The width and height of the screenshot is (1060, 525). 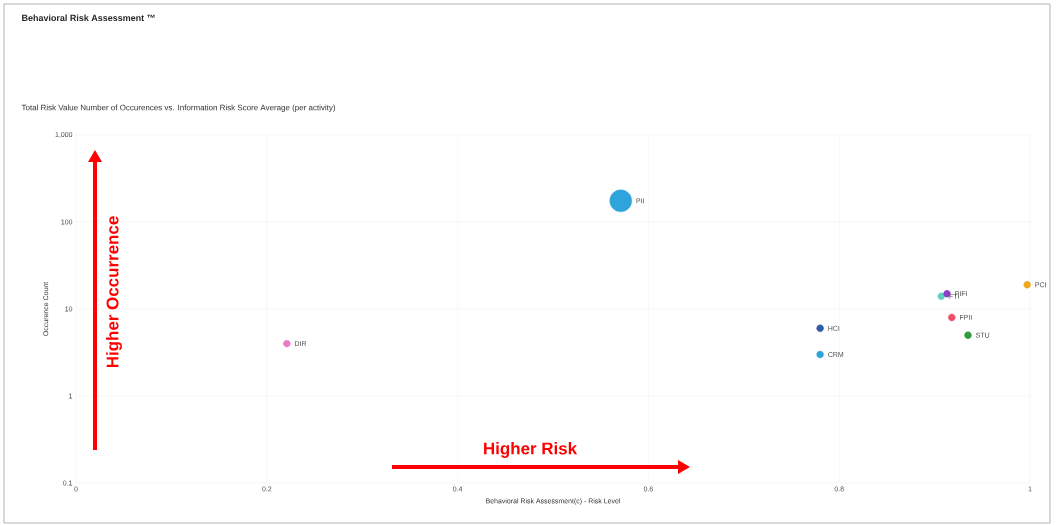 I want to click on chart-title: Behavioral Risk Assessment ™, so click(x=88, y=18).